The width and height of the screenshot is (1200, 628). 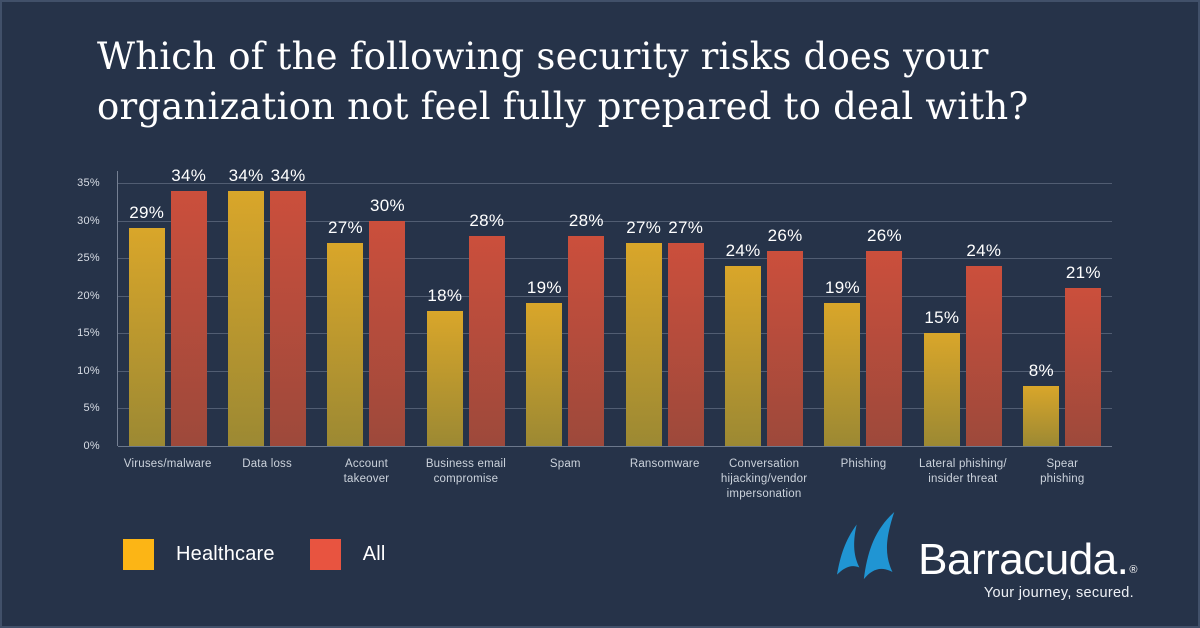 What do you see at coordinates (167, 306) in the screenshot?
I see `bar-group: 29% 34%` at bounding box center [167, 306].